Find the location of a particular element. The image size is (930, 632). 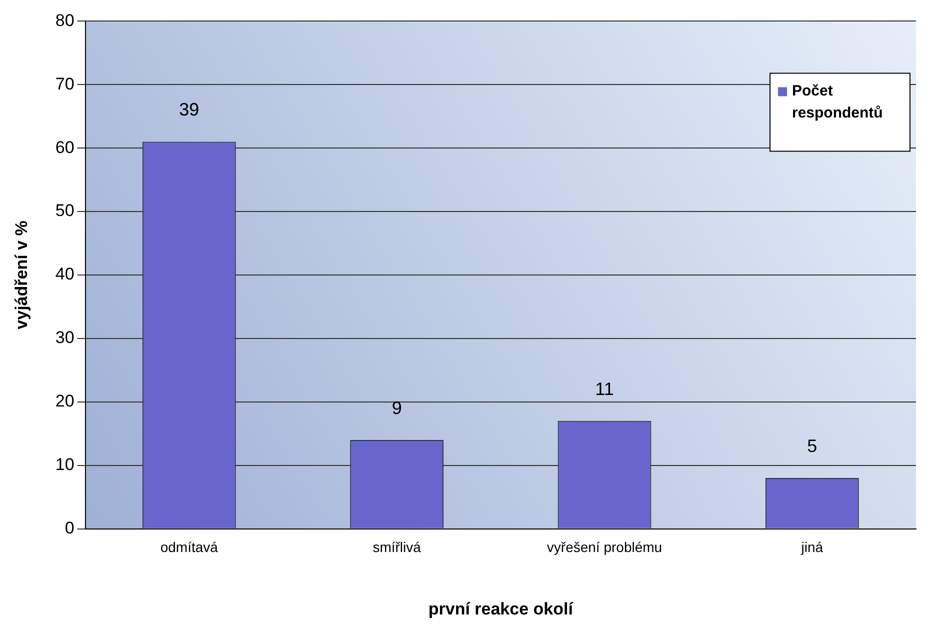

x-tick-label: odmítavá is located at coordinates (189, 547).